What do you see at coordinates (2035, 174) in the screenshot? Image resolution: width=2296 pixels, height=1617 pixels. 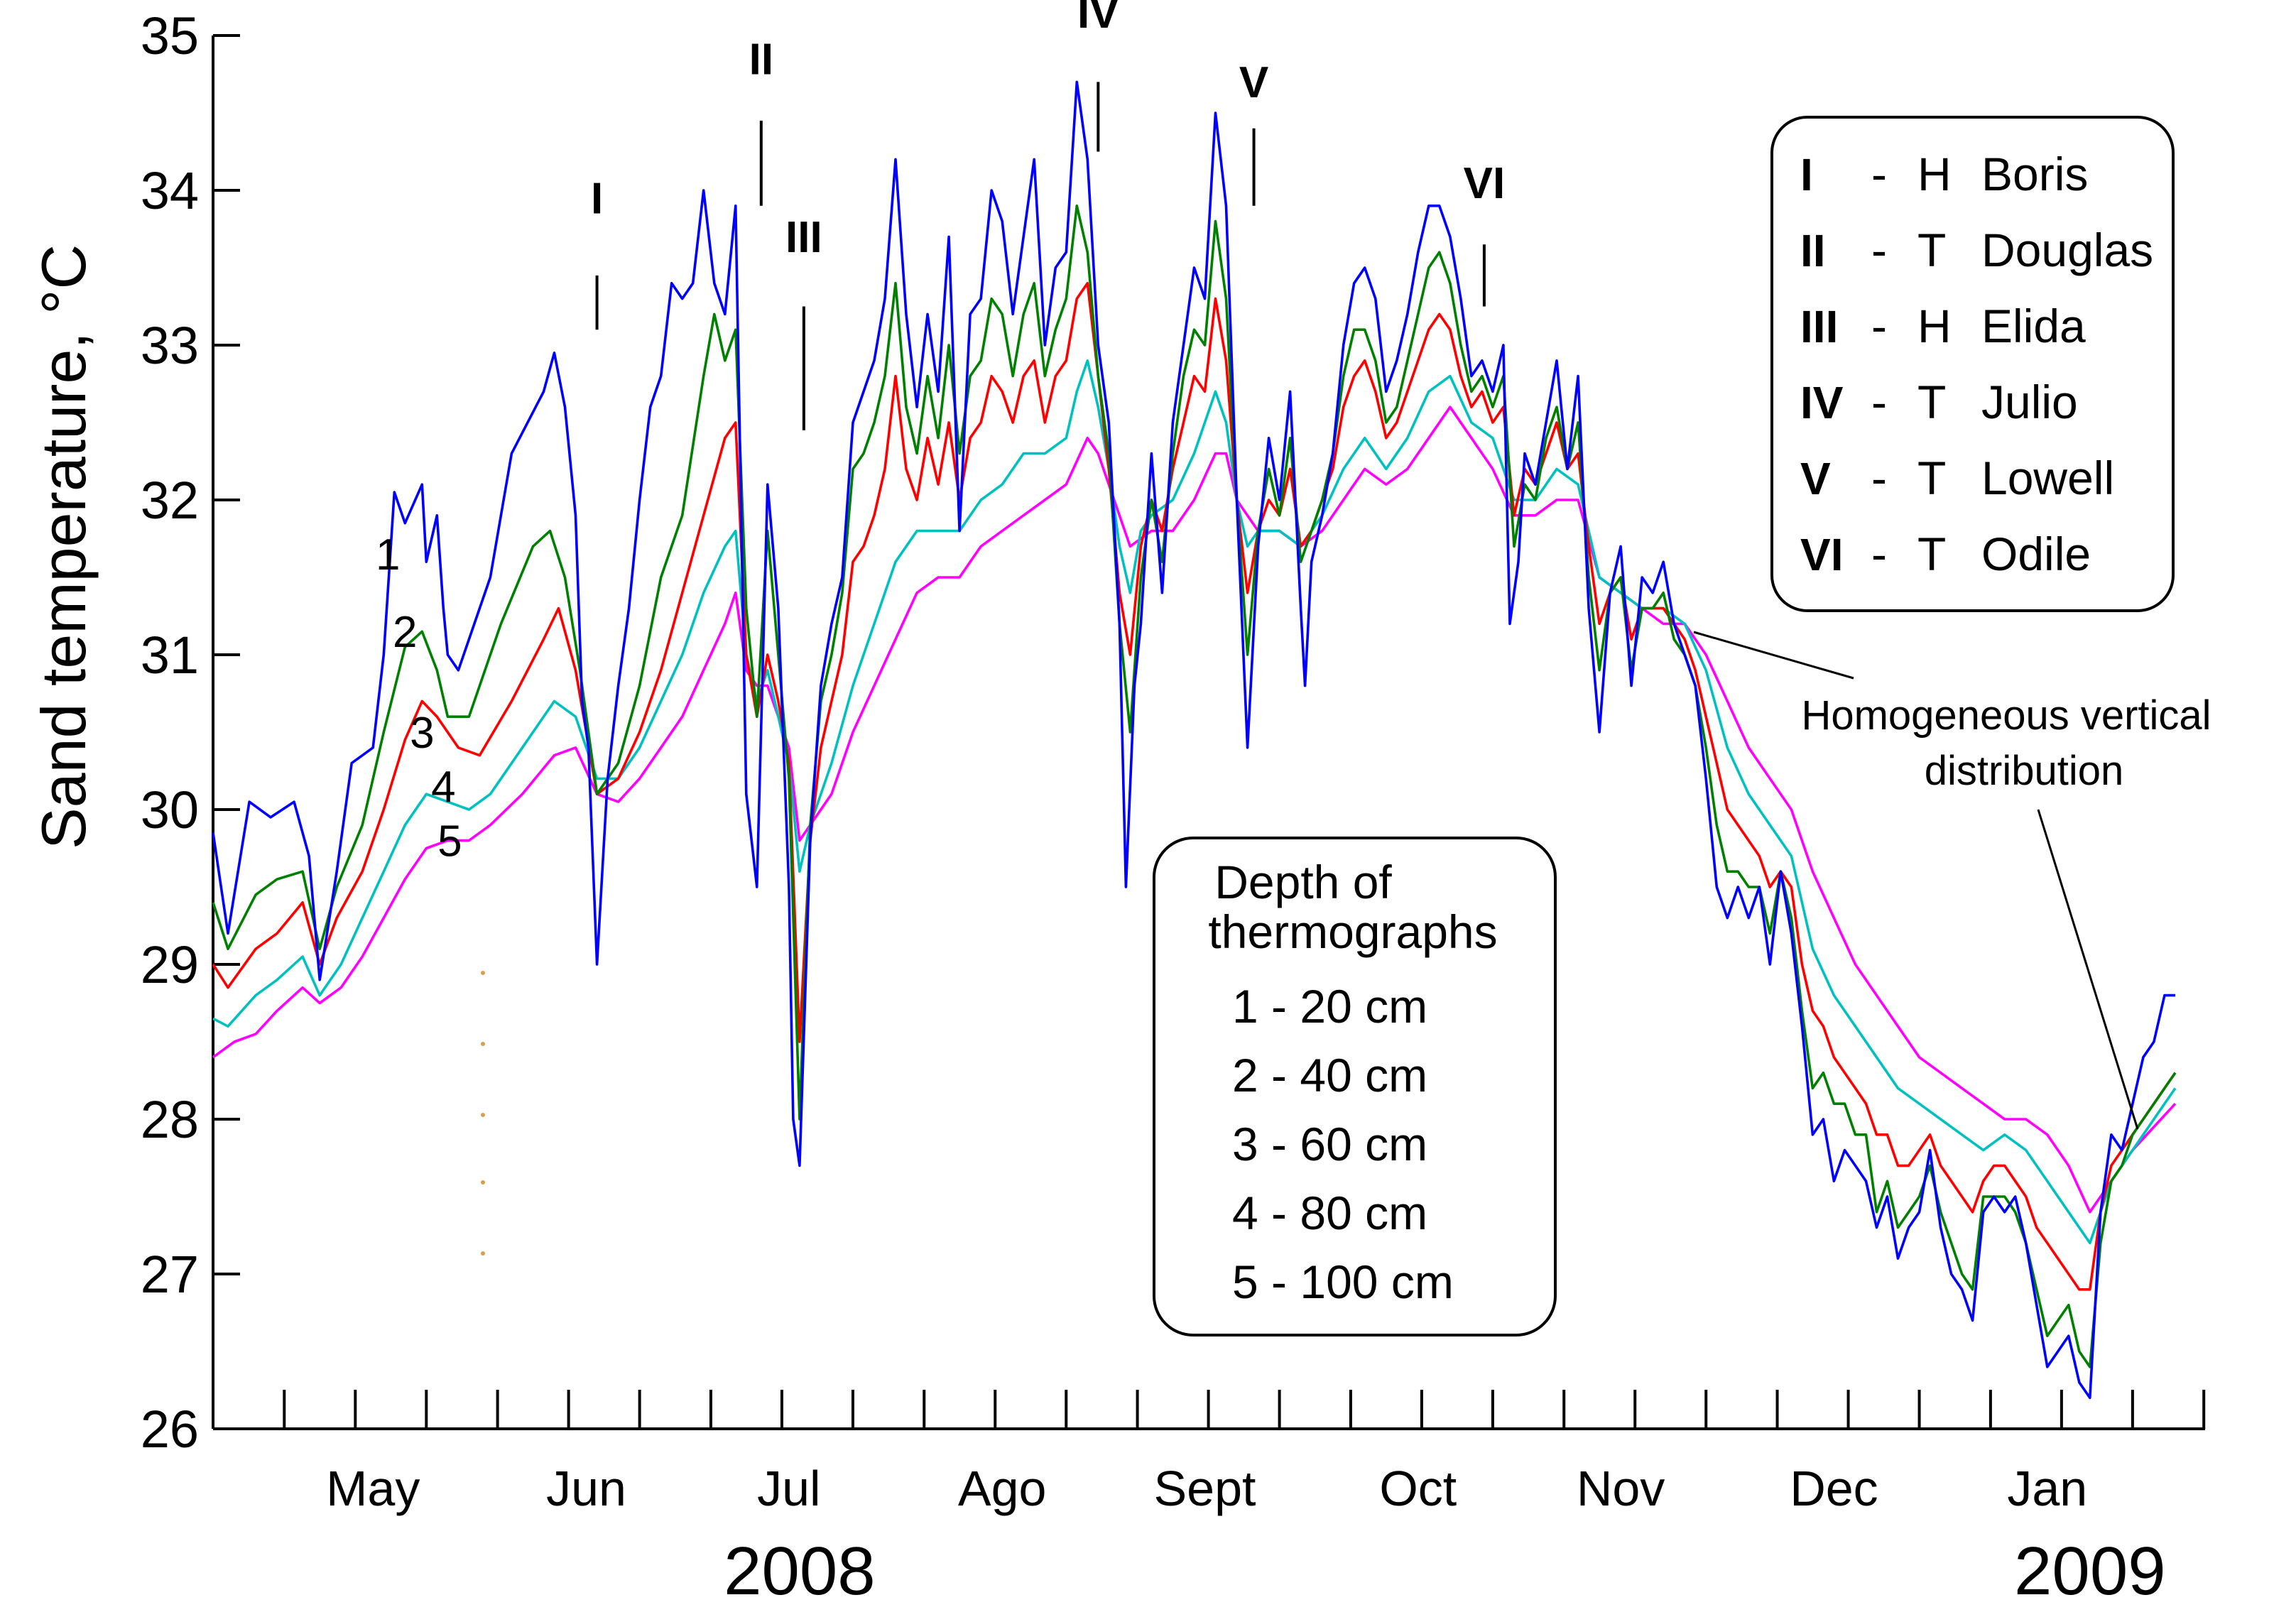 I see `storm-legend-name: Boris` at bounding box center [2035, 174].